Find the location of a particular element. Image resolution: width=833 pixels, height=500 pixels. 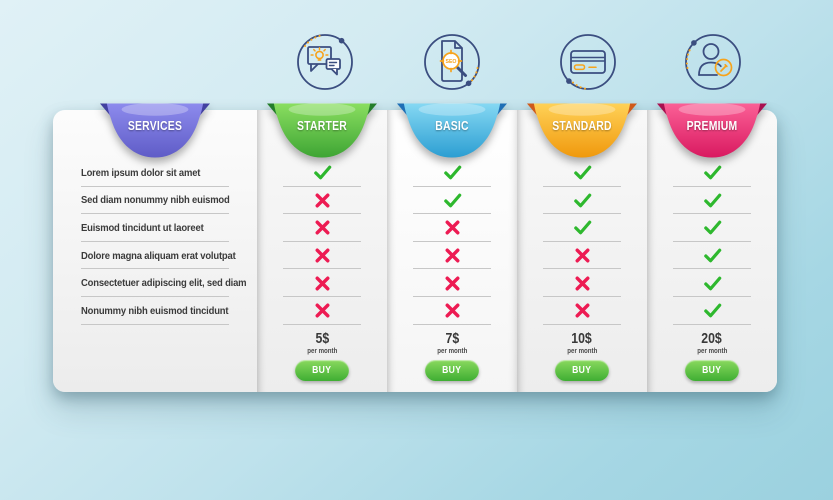

column-ribbon: SERVICES is located at coordinates (155, 132).